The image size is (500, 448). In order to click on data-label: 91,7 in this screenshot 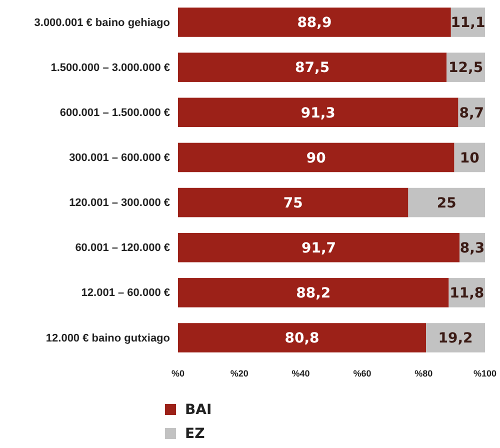, I will do `click(318, 248)`.